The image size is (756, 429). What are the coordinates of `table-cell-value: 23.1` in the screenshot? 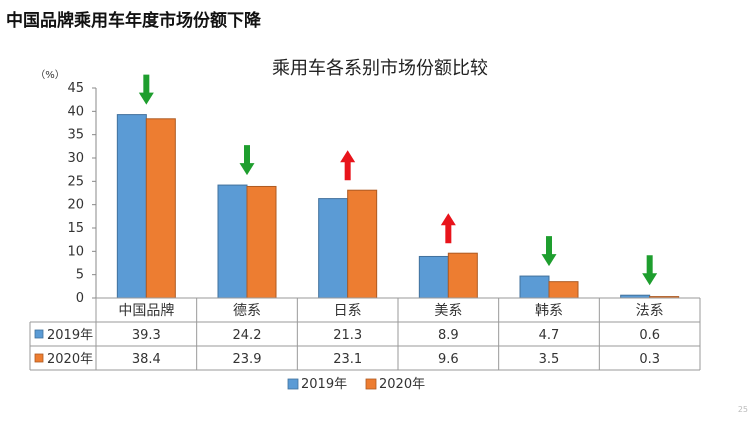 It's located at (347, 359).